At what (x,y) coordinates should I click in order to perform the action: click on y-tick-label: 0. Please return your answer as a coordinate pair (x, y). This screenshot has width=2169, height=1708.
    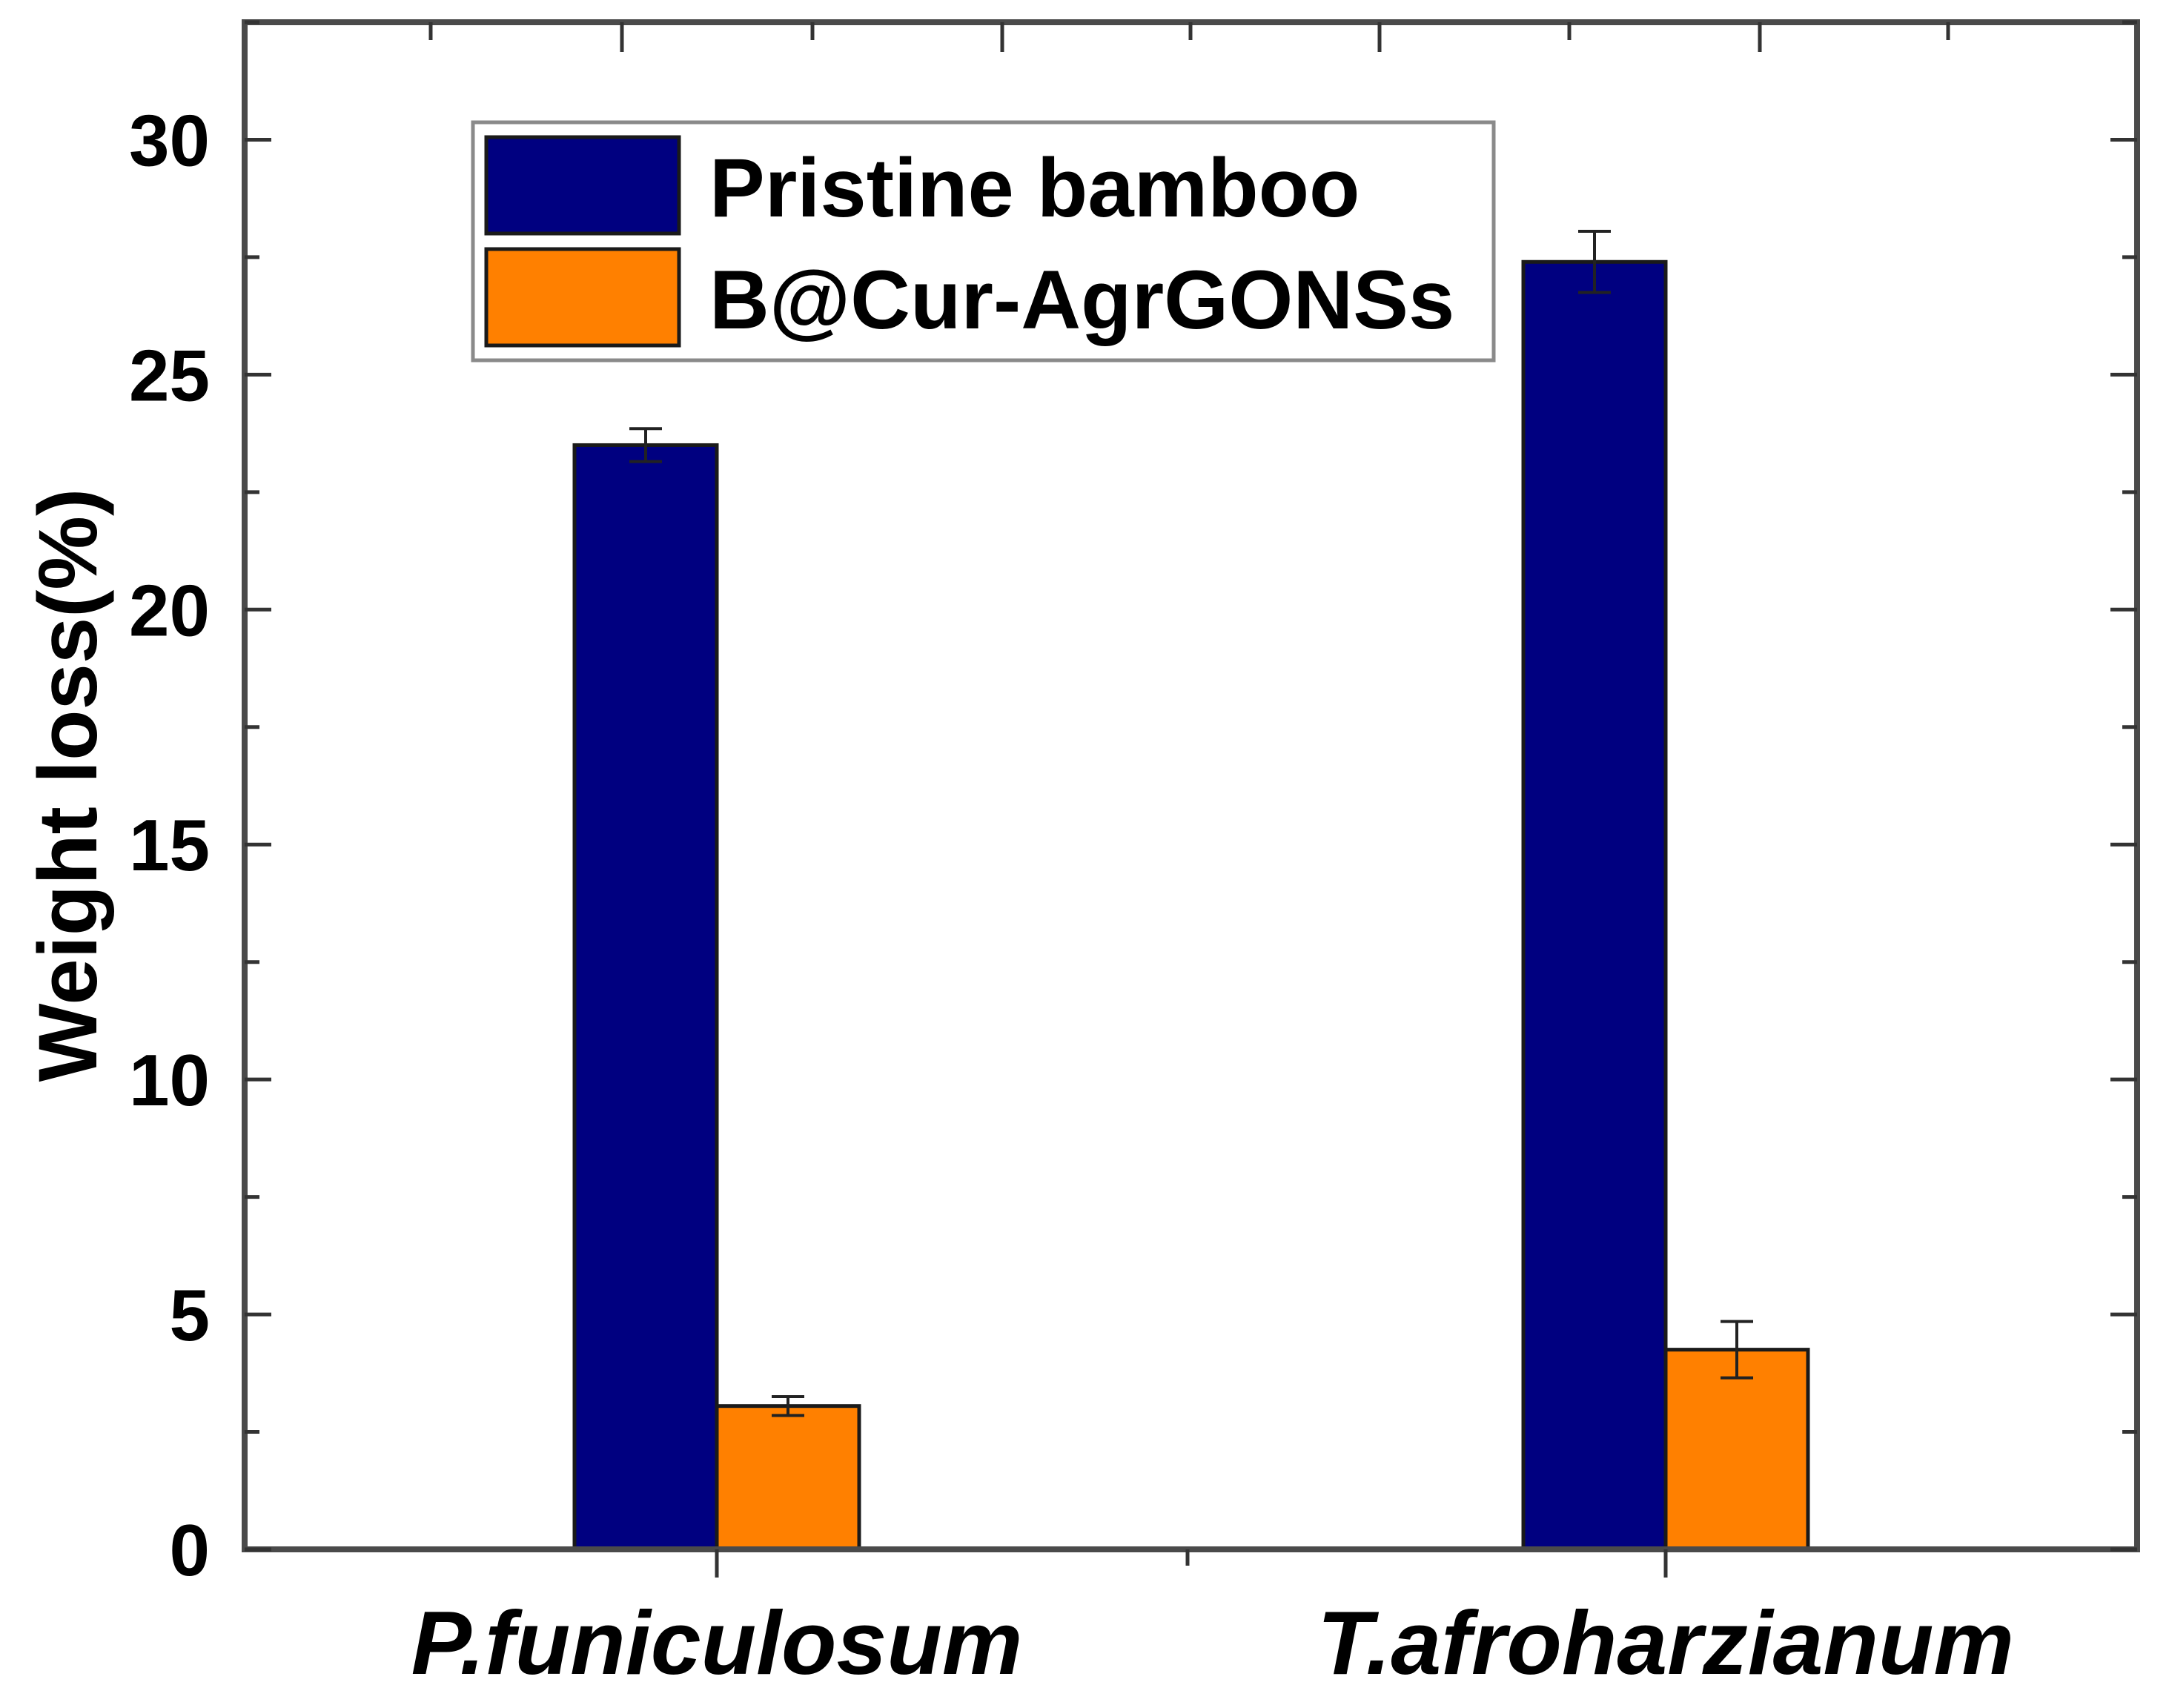
    Looking at the image, I should click on (190, 1550).